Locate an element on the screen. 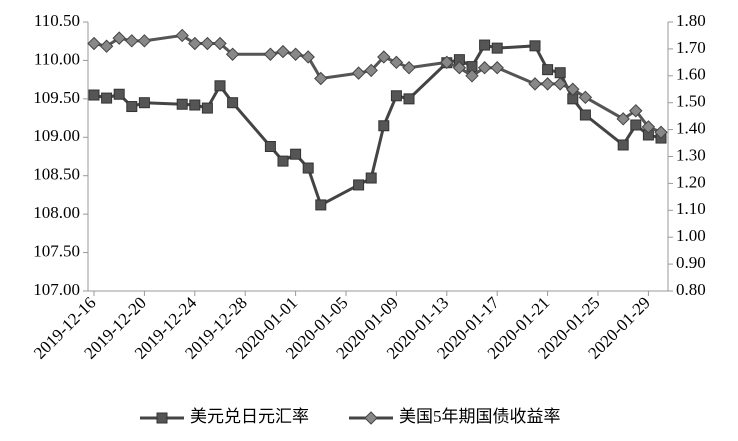 The height and width of the screenshot is (441, 738). y-tick-label: 109.50 is located at coordinates (56, 97).